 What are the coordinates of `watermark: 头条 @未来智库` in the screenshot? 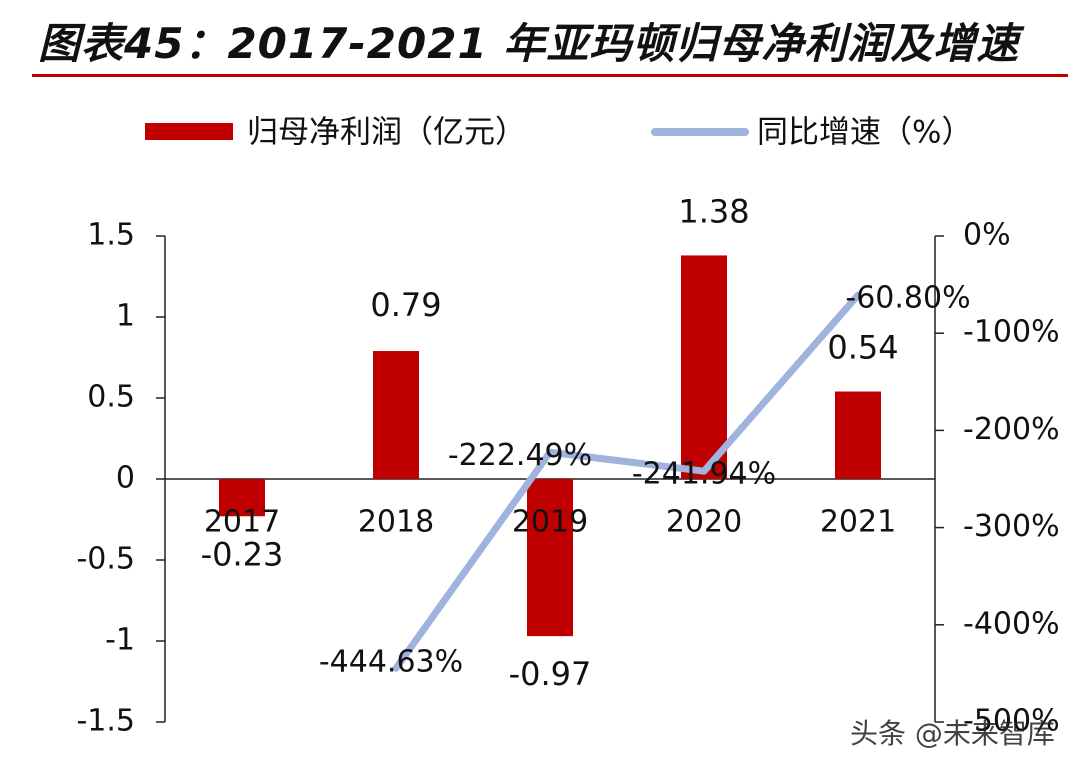 It's located at (952, 733).